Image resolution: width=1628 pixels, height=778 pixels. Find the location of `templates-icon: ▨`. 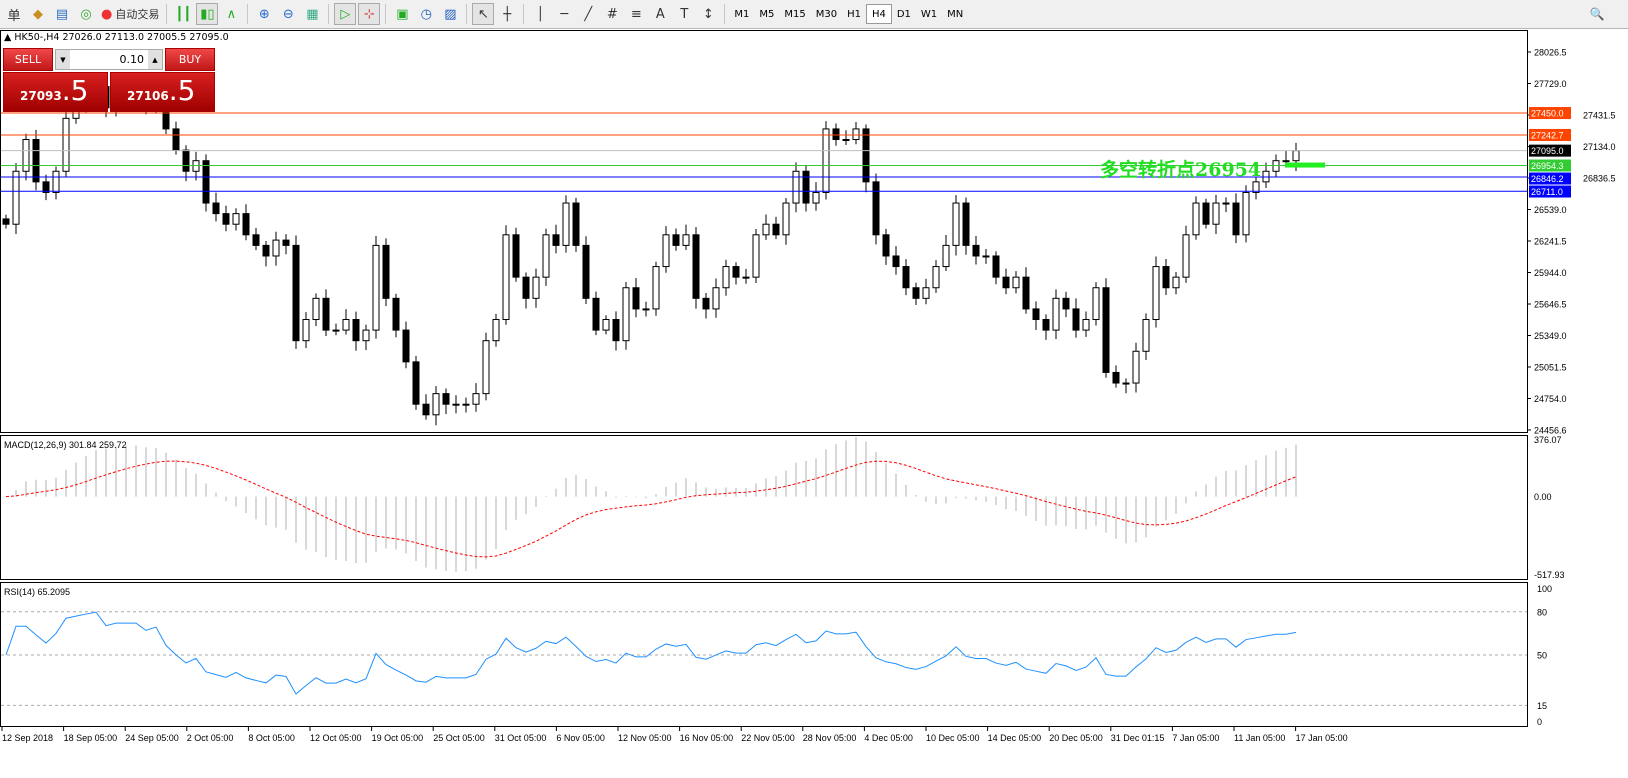

templates-icon: ▨ is located at coordinates (450, 14).